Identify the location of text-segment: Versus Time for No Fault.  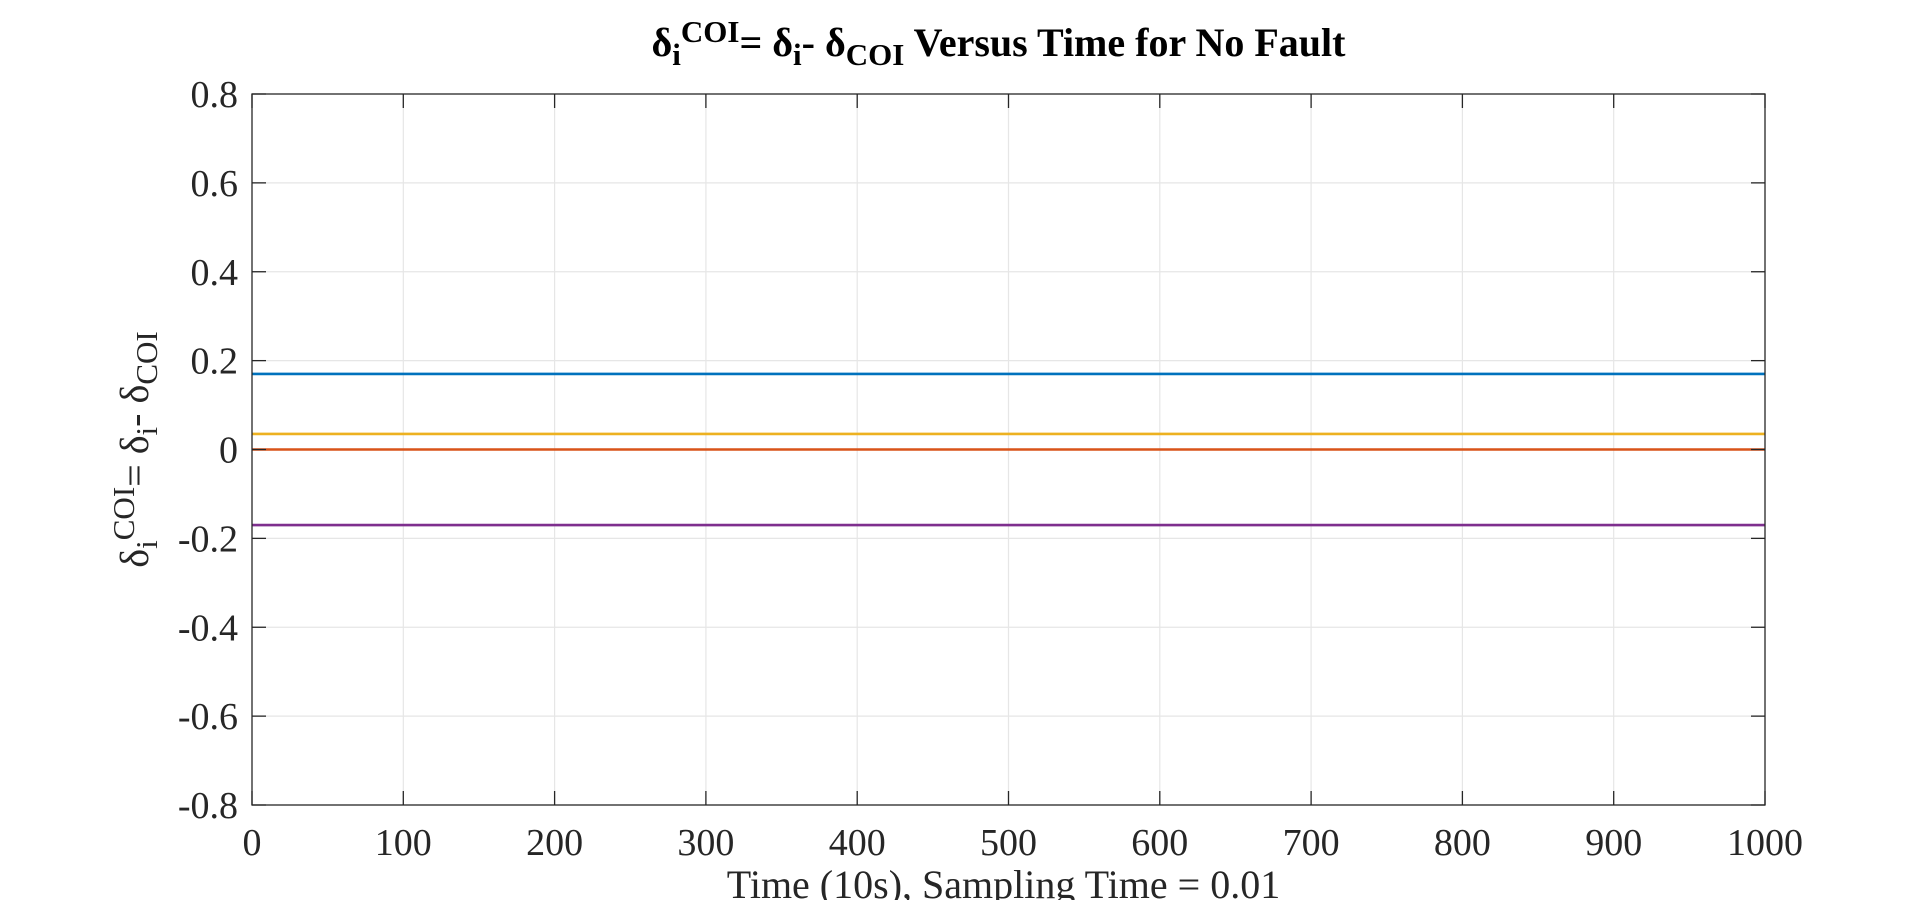
(1125, 42).